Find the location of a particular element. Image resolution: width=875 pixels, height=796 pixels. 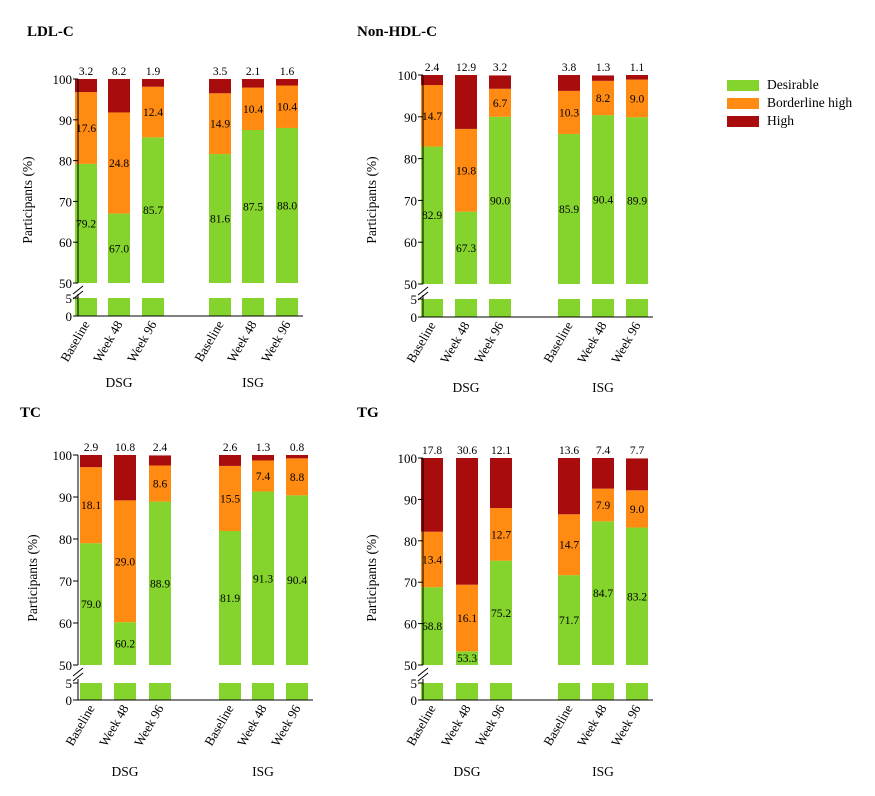

tg-dsg-week-96-desirable-base-bar is located at coordinates (501, 691).